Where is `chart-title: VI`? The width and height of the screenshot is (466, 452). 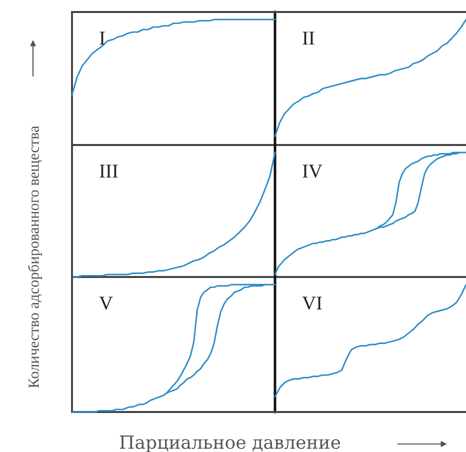 chart-title: VI is located at coordinates (312, 303).